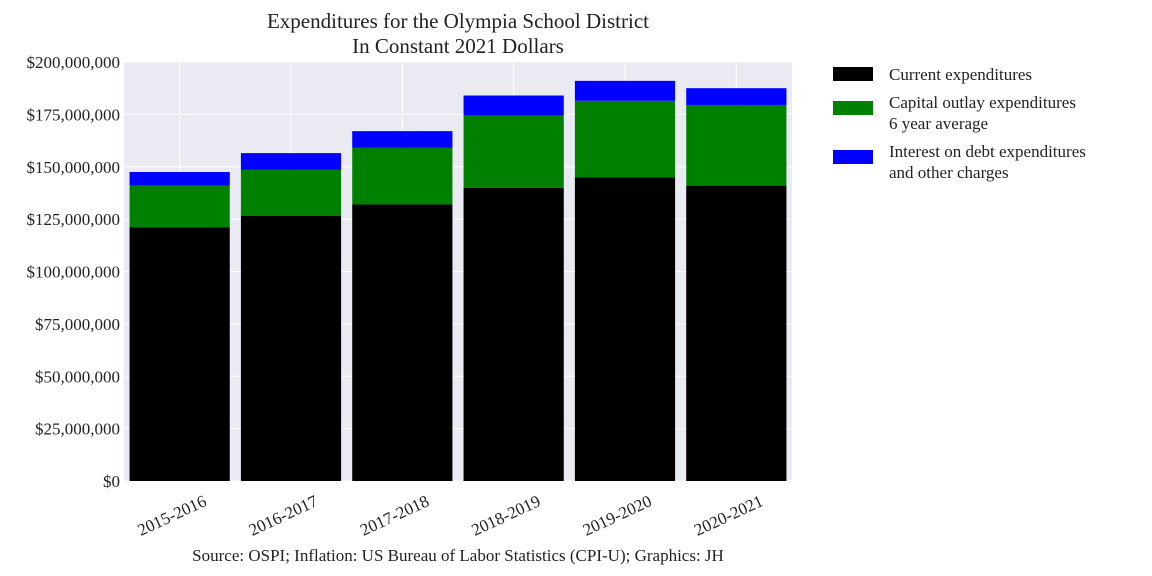 Image resolution: width=1152 pixels, height=576 pixels. I want to click on y-tick-label: $175,000,000, so click(74, 114).